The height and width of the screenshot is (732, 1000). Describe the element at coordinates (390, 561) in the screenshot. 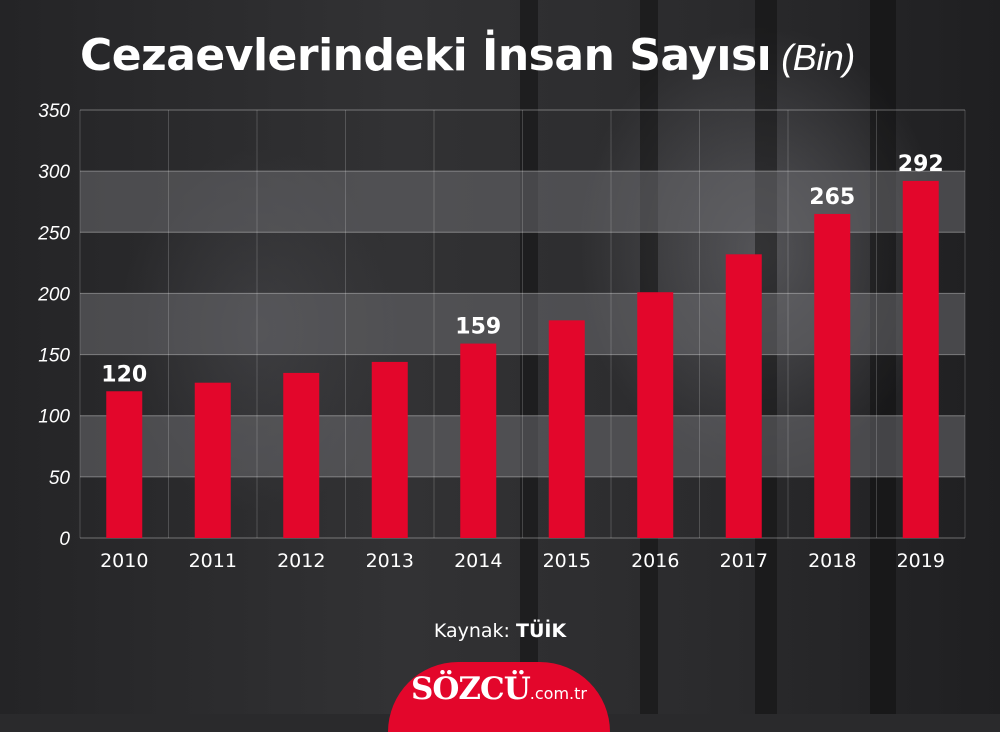

I see `x-tick-label: 2013` at that location.